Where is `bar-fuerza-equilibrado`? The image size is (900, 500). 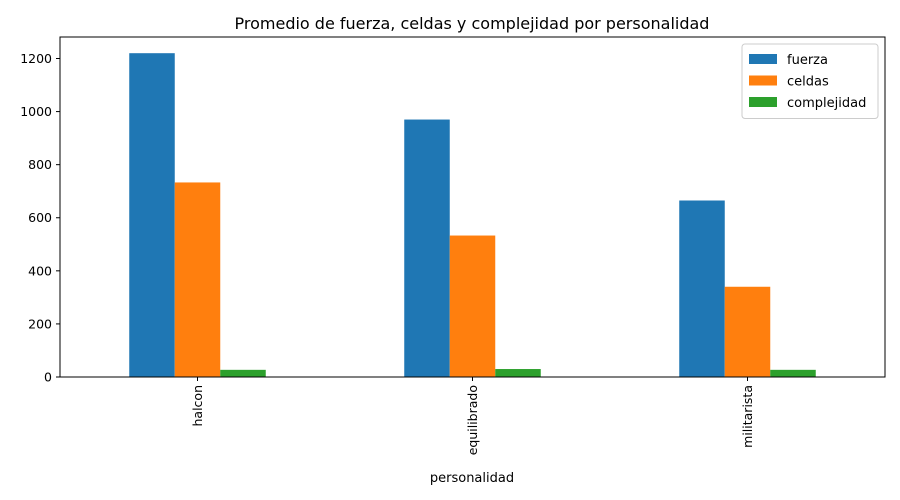 bar-fuerza-equilibrado is located at coordinates (427, 248).